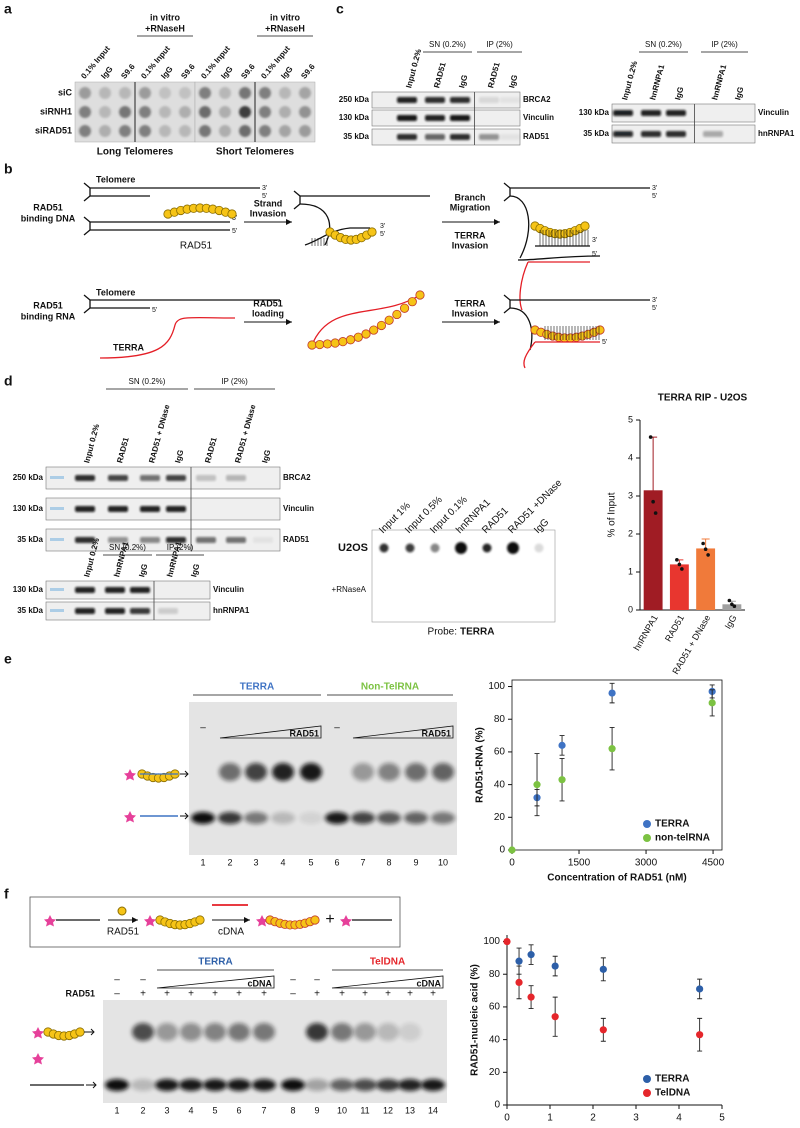  What do you see at coordinates (115, 179) in the screenshot?
I see `telomere-label: Telomere` at bounding box center [115, 179].